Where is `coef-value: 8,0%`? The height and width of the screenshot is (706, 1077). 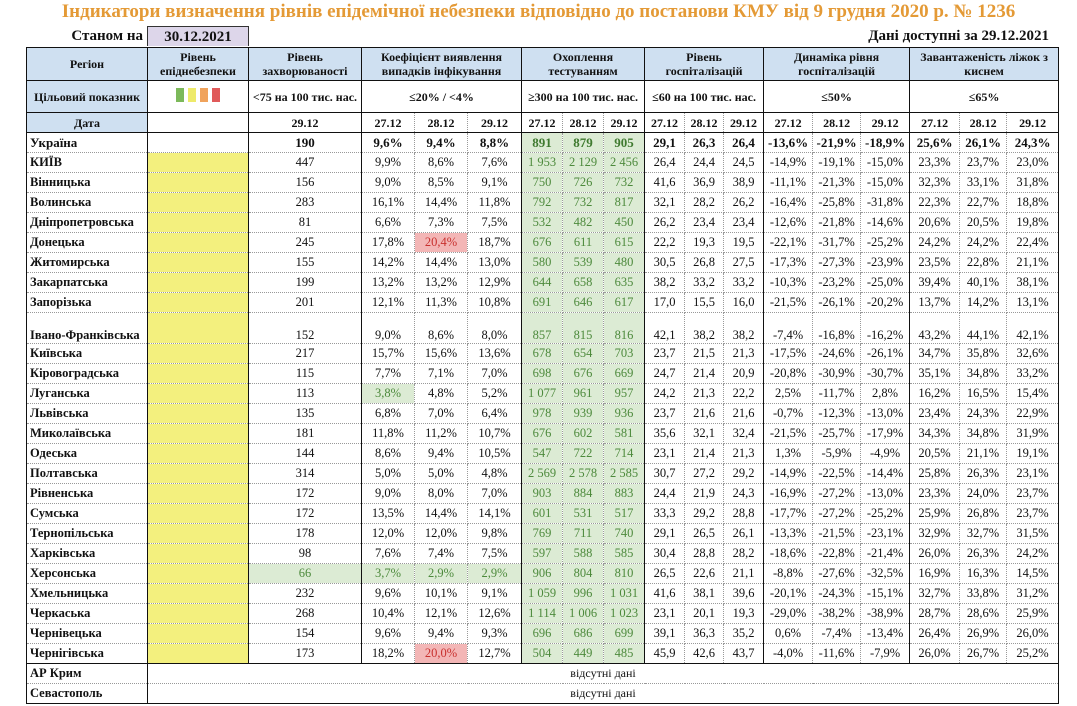
coef-value: 8,0% is located at coordinates (494, 328).